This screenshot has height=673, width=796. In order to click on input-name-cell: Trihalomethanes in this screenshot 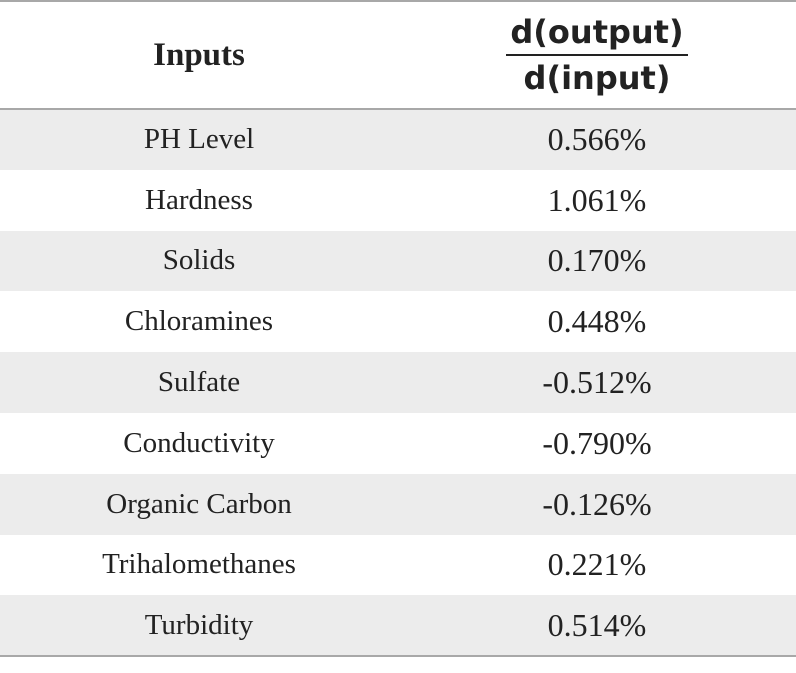, I will do `click(199, 564)`.